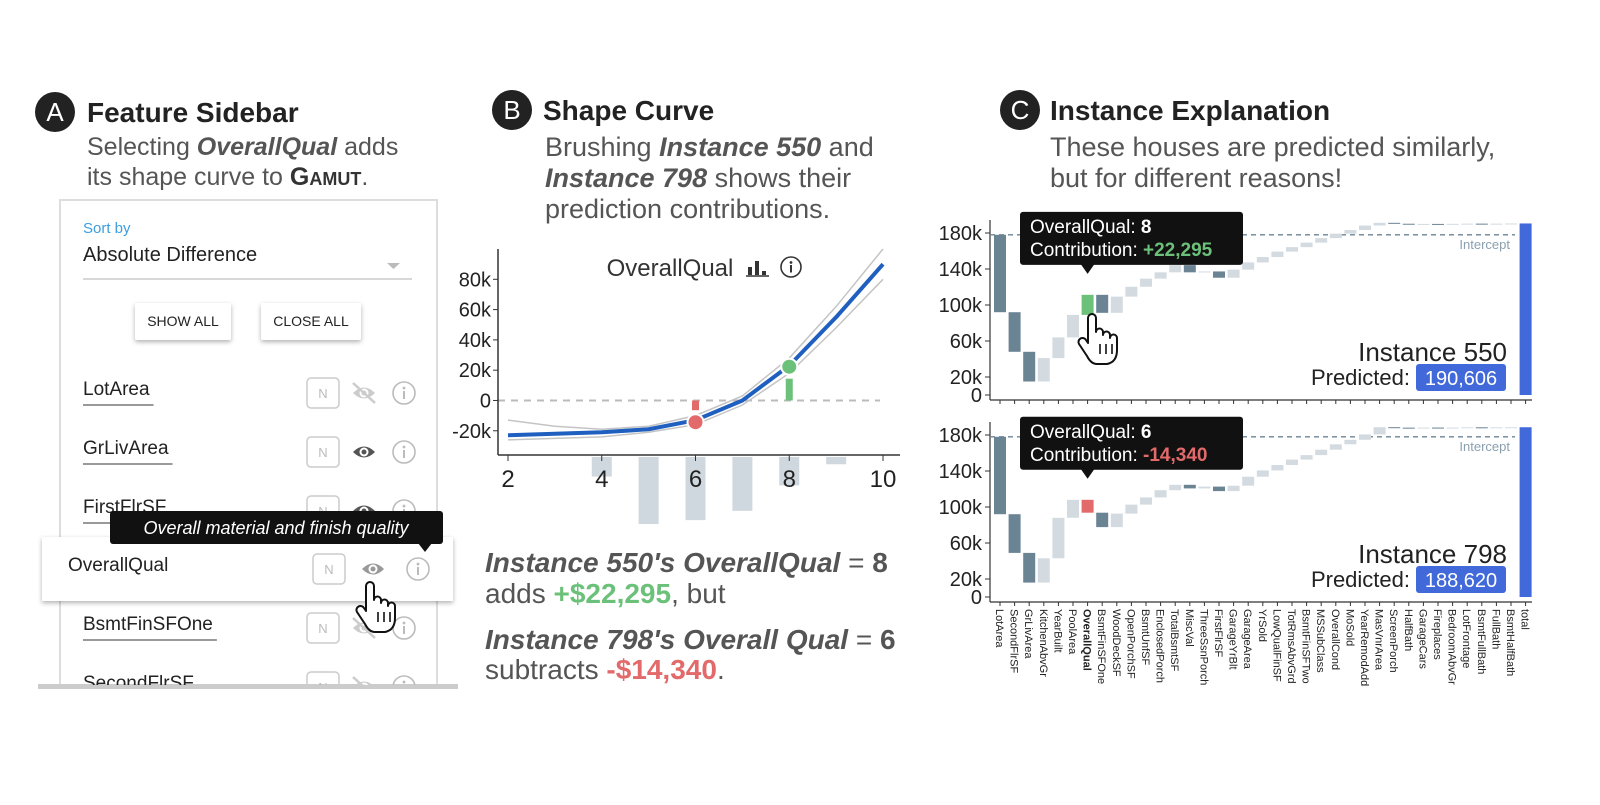 This screenshot has height=805, width=1600. I want to click on info-icon-dot, so click(404, 623).